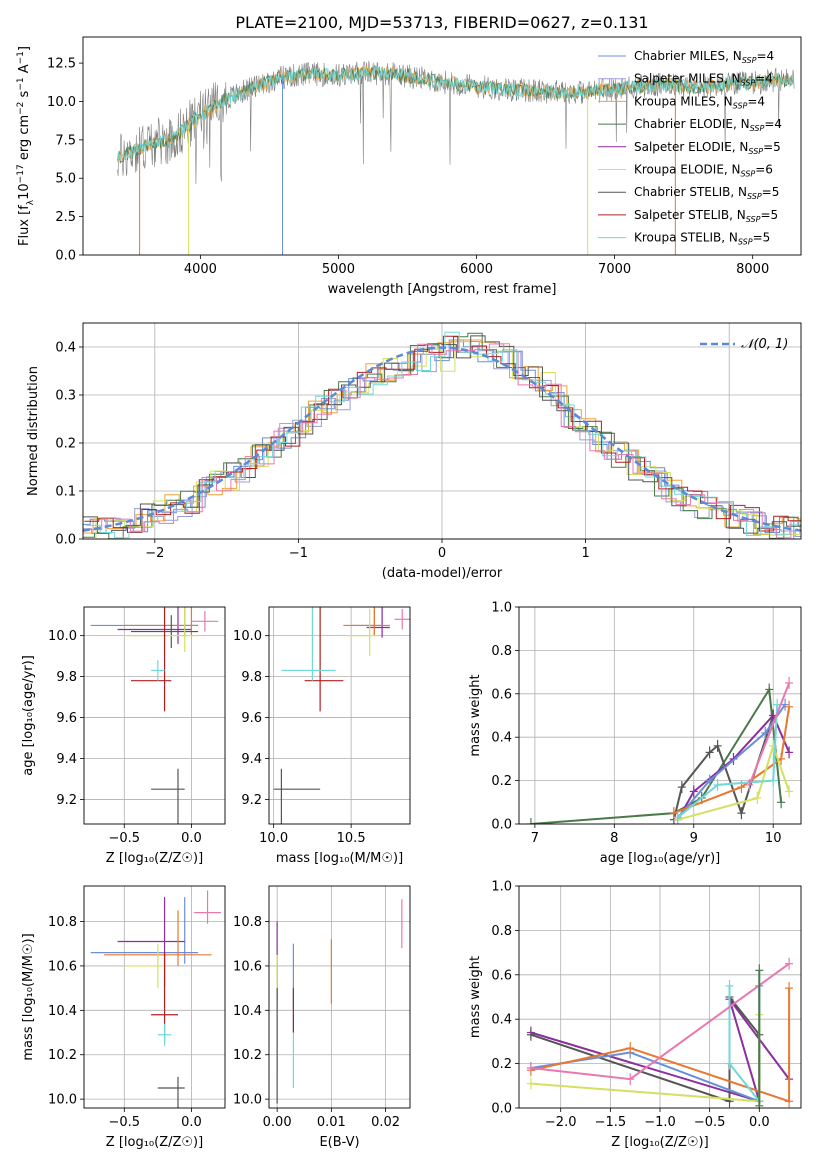  I want to click on y-tick-label: 0.3, so click(65, 396).